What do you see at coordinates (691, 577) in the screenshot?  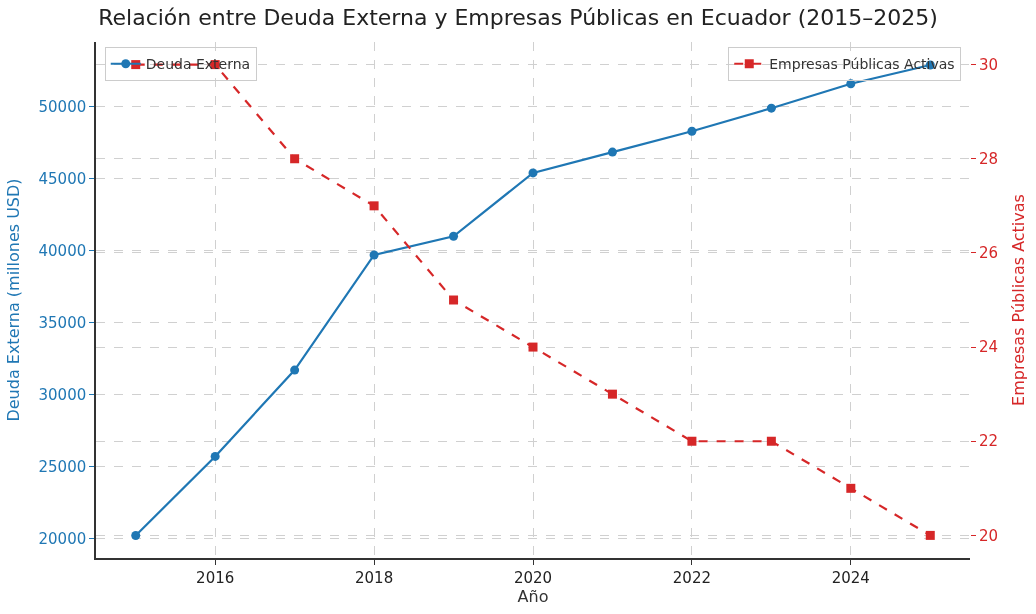 I see `x-tick-label: 2022` at bounding box center [691, 577].